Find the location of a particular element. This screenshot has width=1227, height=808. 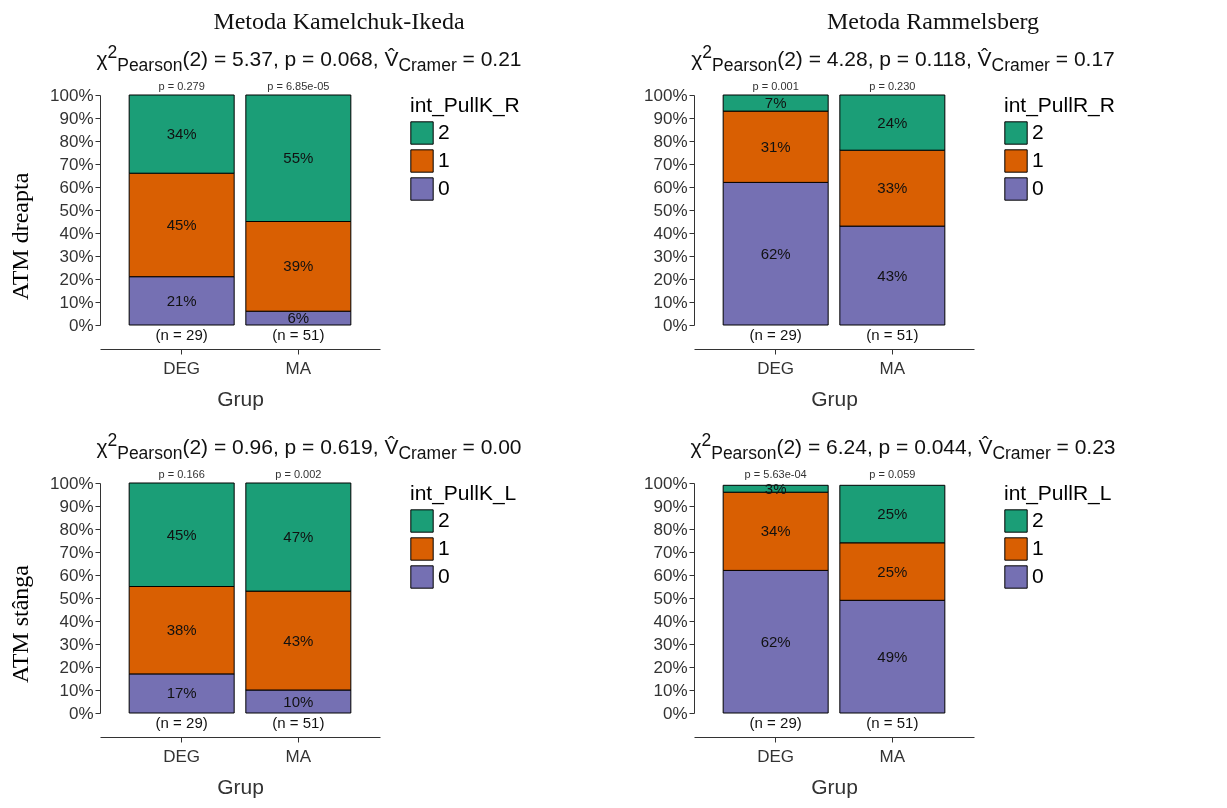

annotation: p = 5.63e-04 is located at coordinates (775, 474).